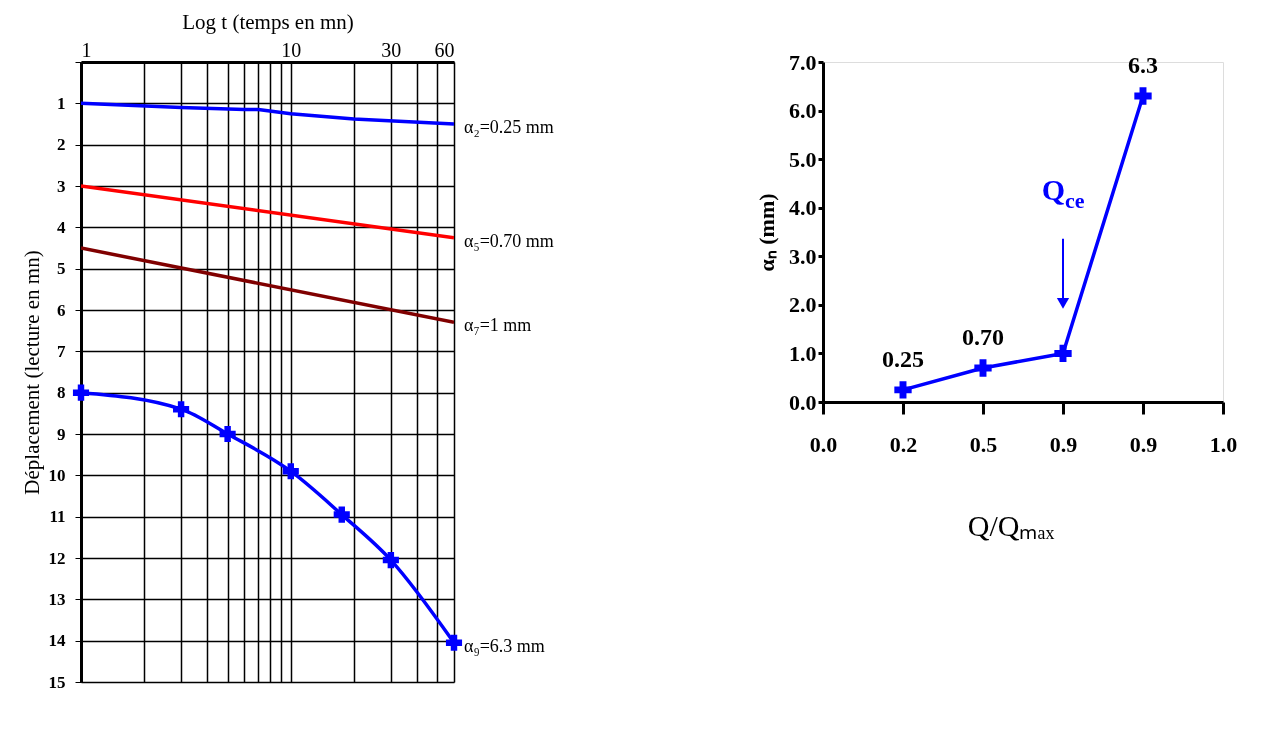 This screenshot has width=1270, height=739. What do you see at coordinates (291, 49) in the screenshot?
I see `x-tick-label: 10` at bounding box center [291, 49].